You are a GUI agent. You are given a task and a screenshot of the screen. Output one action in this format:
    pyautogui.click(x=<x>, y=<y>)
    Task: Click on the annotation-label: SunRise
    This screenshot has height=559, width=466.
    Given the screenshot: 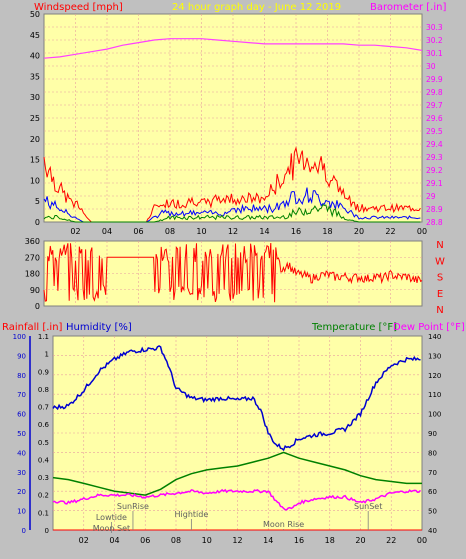 What is the action you would take?
    pyautogui.click(x=133, y=506)
    